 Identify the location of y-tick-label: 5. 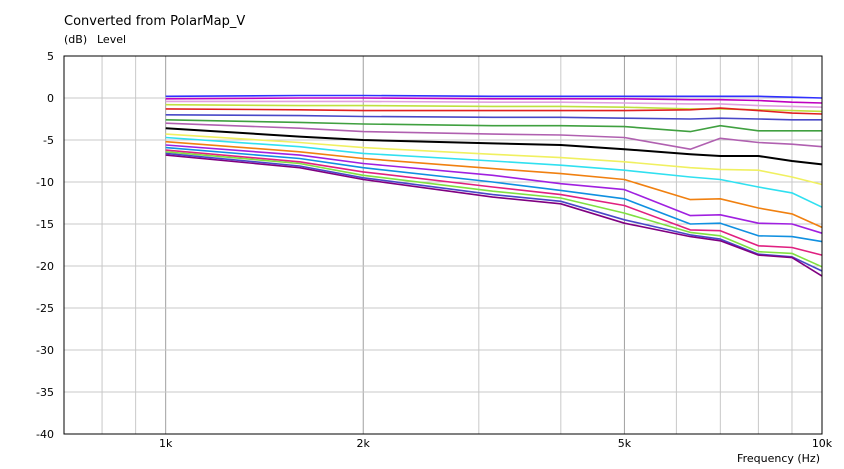
(50, 56).